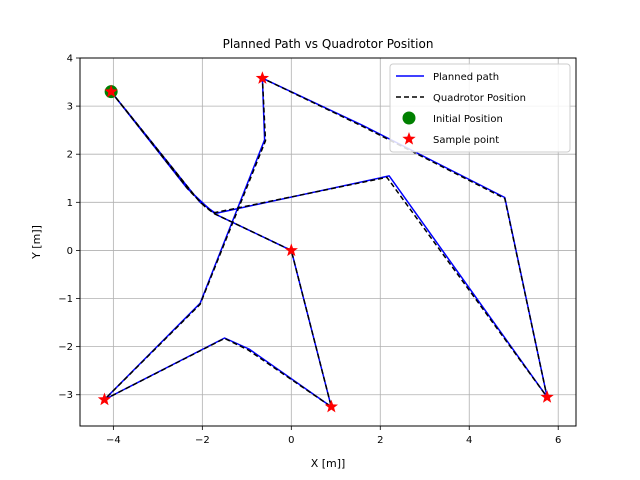  Describe the element at coordinates (469, 440) in the screenshot. I see `x-tick-label: 4` at that location.